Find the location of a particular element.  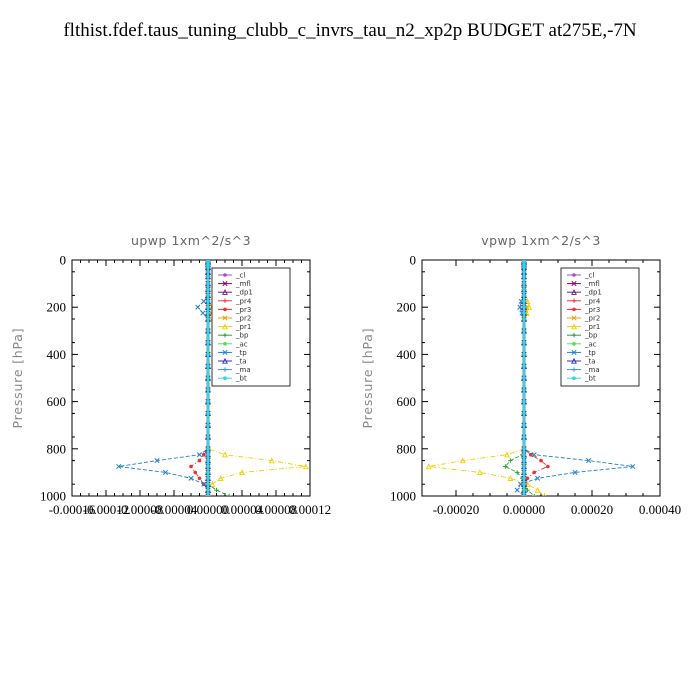

legend-label: _bt is located at coordinates (590, 379).